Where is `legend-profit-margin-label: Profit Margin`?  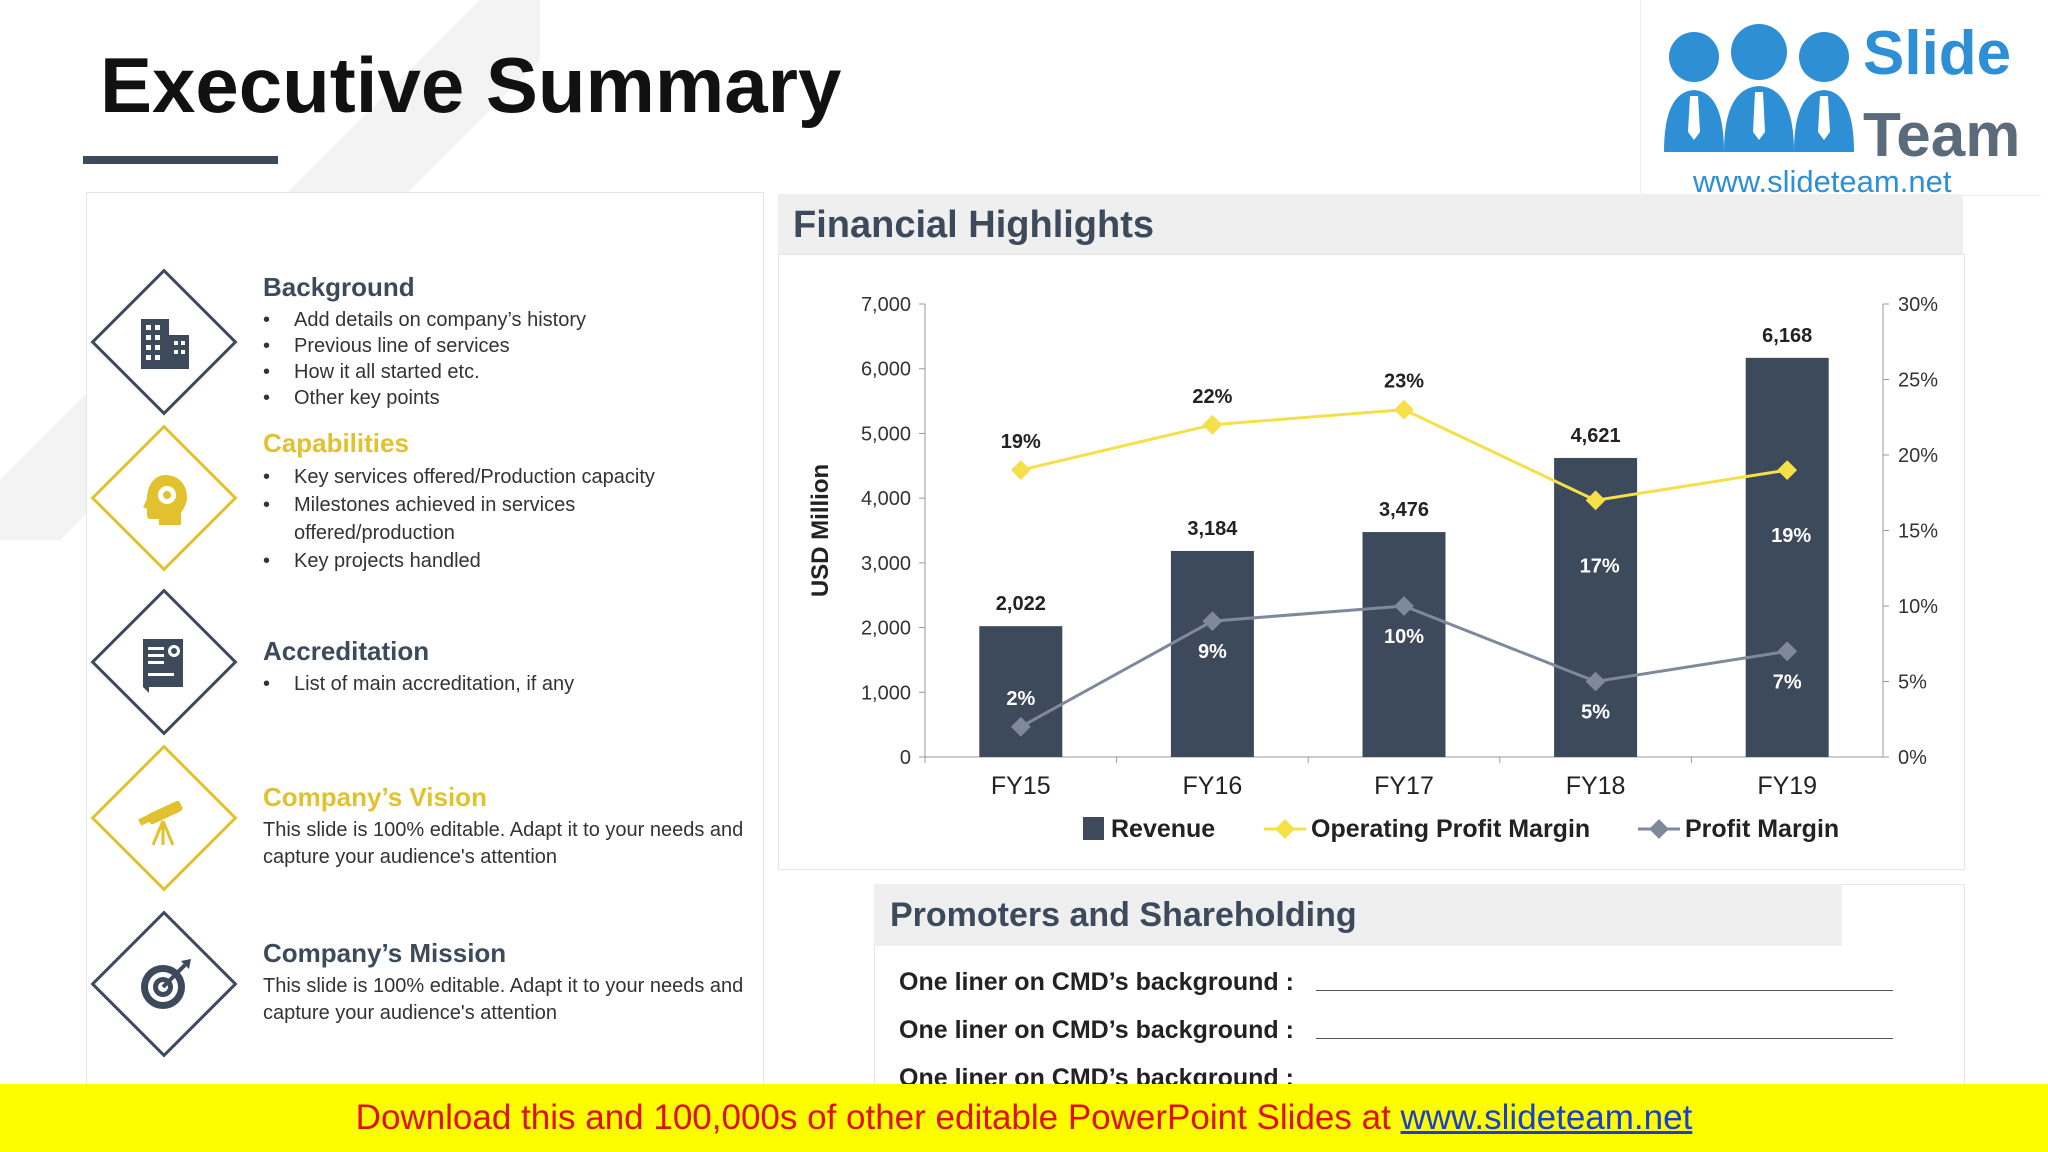
legend-profit-margin-label: Profit Margin is located at coordinates (1762, 829).